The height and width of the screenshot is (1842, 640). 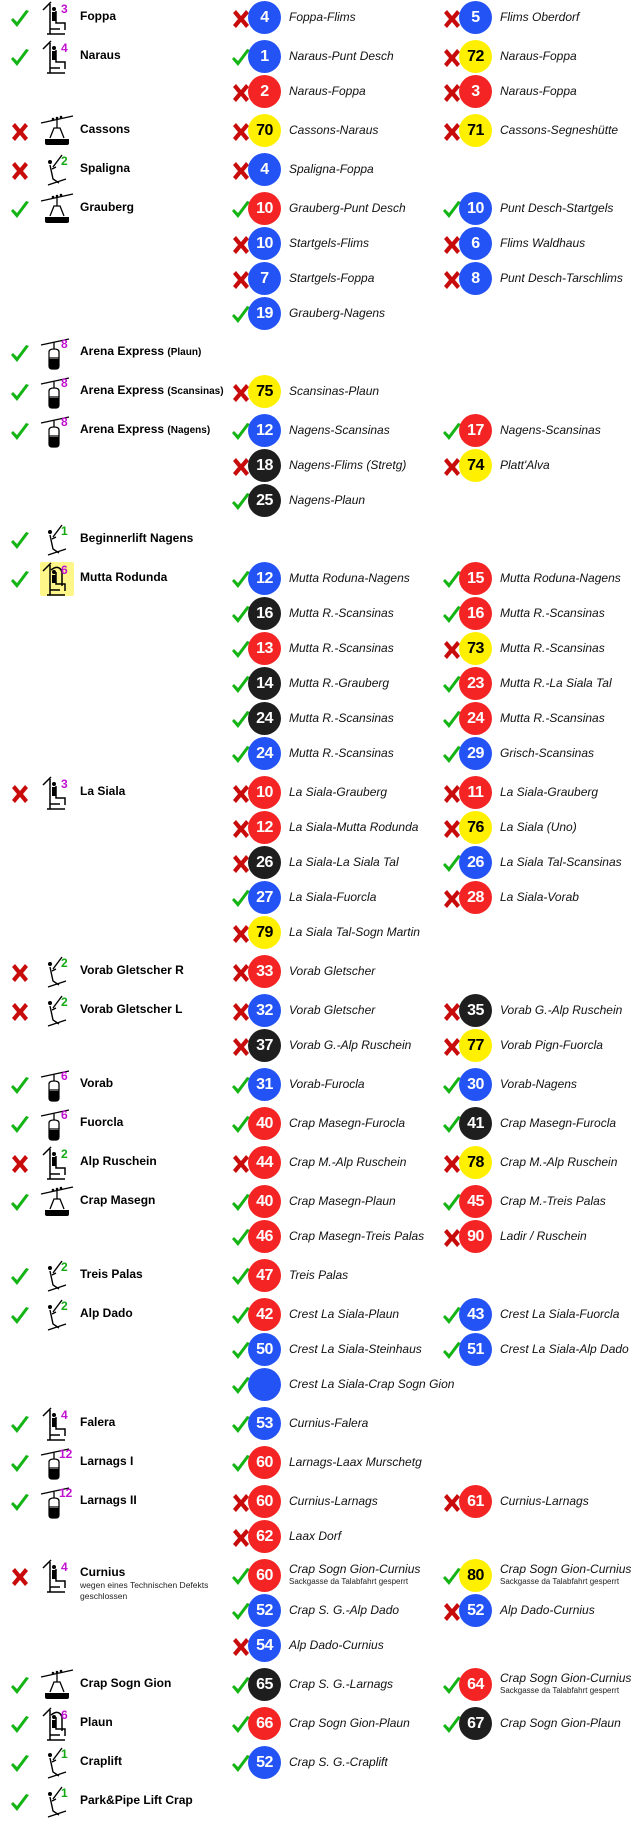 I want to click on slope-item: 7 Startgels-Foppa, so click(x=333, y=278).